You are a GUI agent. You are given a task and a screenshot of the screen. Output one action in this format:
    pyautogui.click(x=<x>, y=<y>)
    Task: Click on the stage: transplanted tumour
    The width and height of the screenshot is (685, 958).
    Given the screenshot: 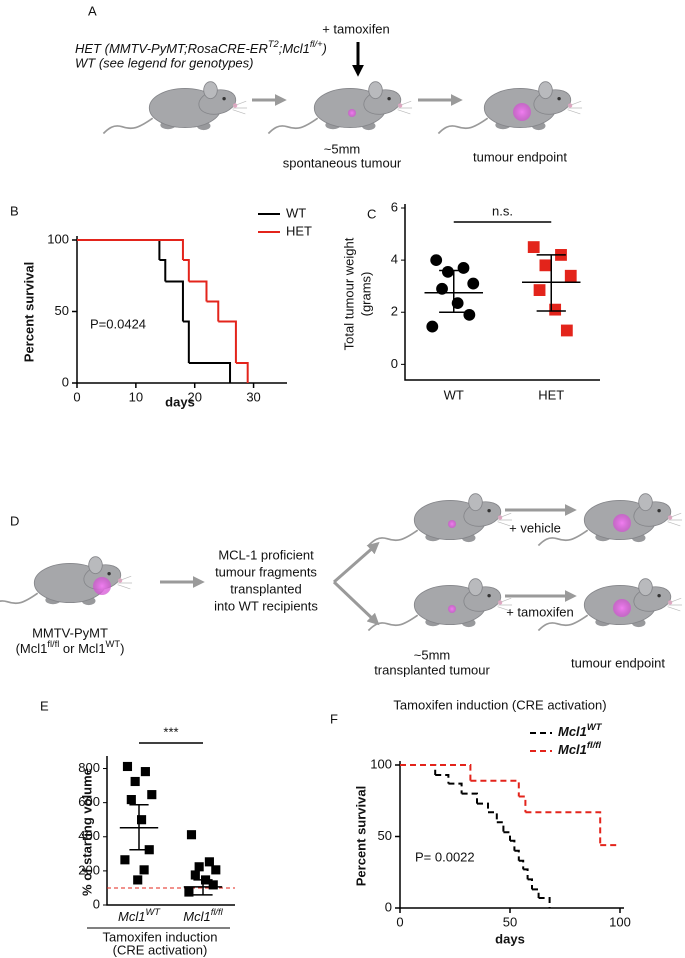 What is the action you would take?
    pyautogui.click(x=432, y=669)
    